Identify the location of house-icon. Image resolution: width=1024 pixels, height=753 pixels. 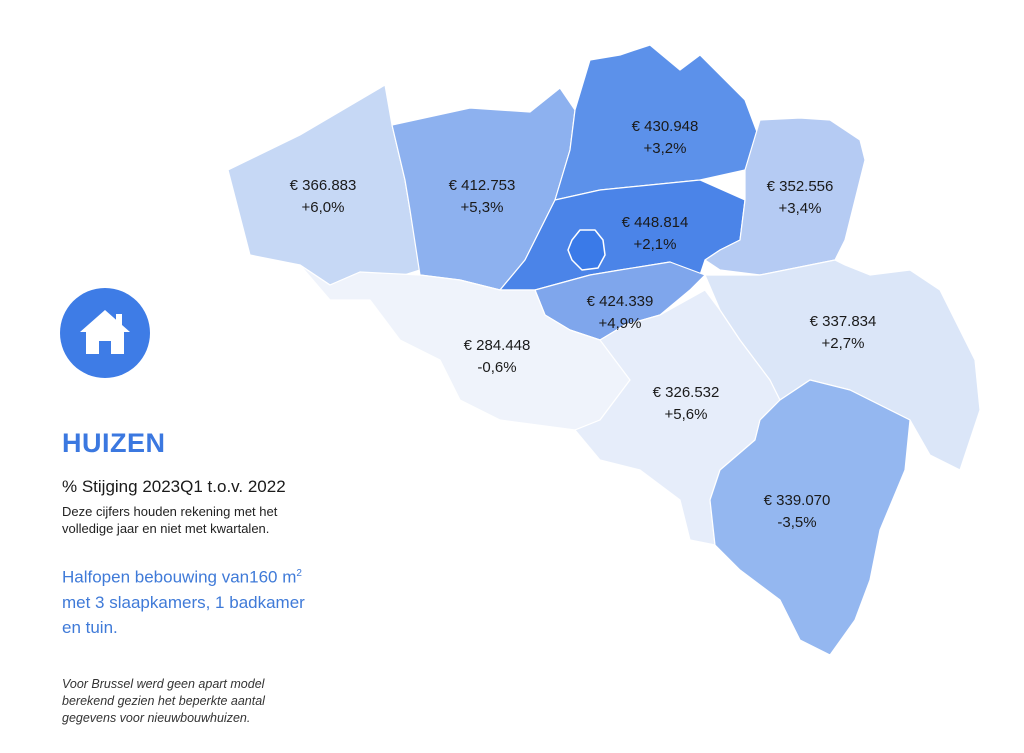
(105, 332).